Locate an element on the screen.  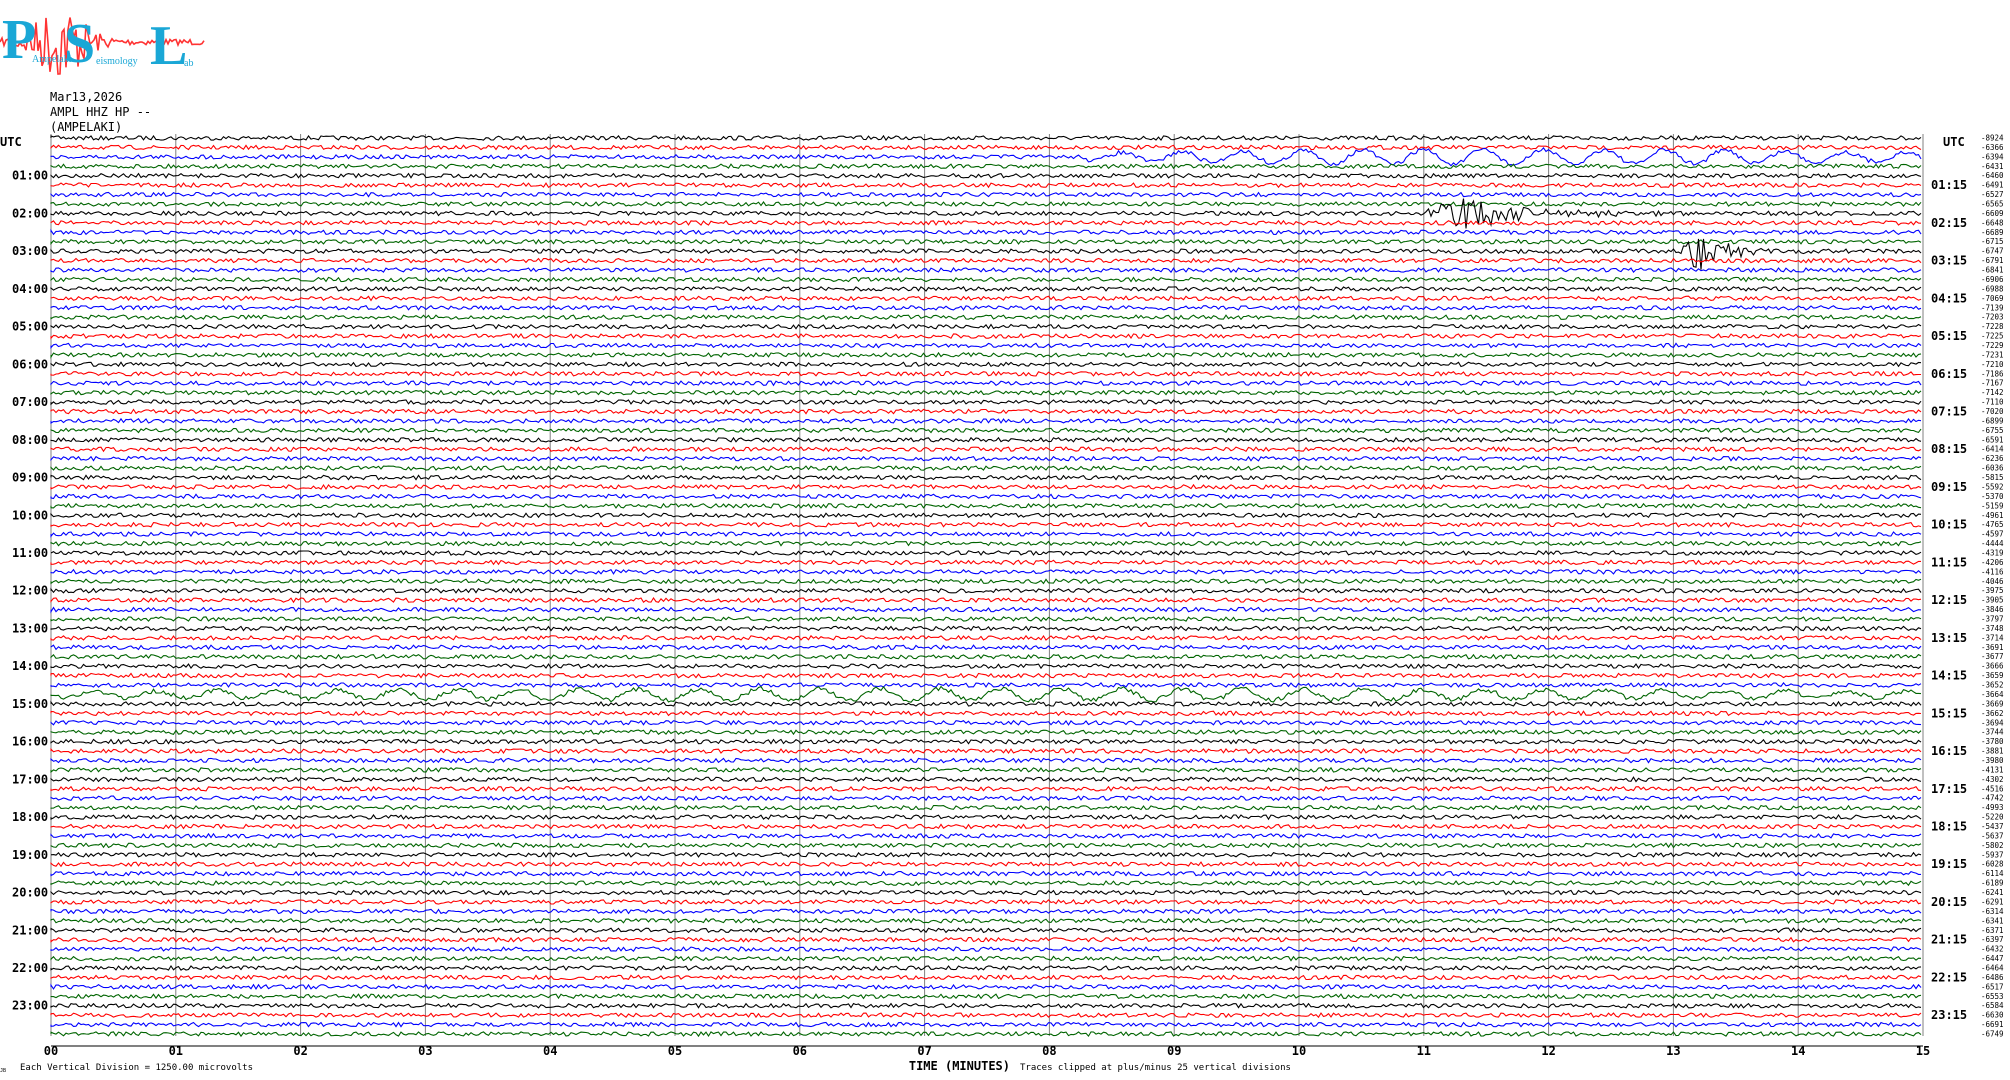
right-hour-label: 17:15 is located at coordinates (1949, 789).